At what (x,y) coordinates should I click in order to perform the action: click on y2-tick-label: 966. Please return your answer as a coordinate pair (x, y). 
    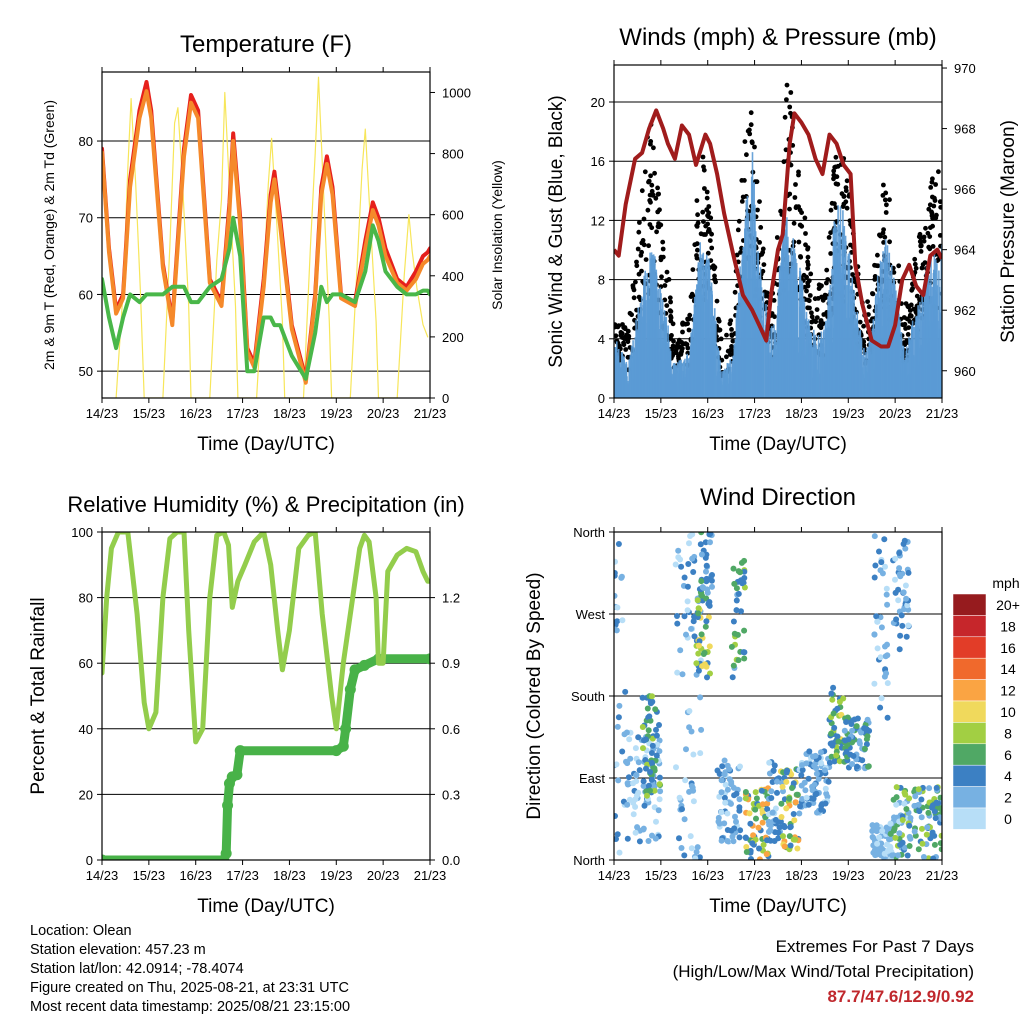
    Looking at the image, I should click on (965, 189).